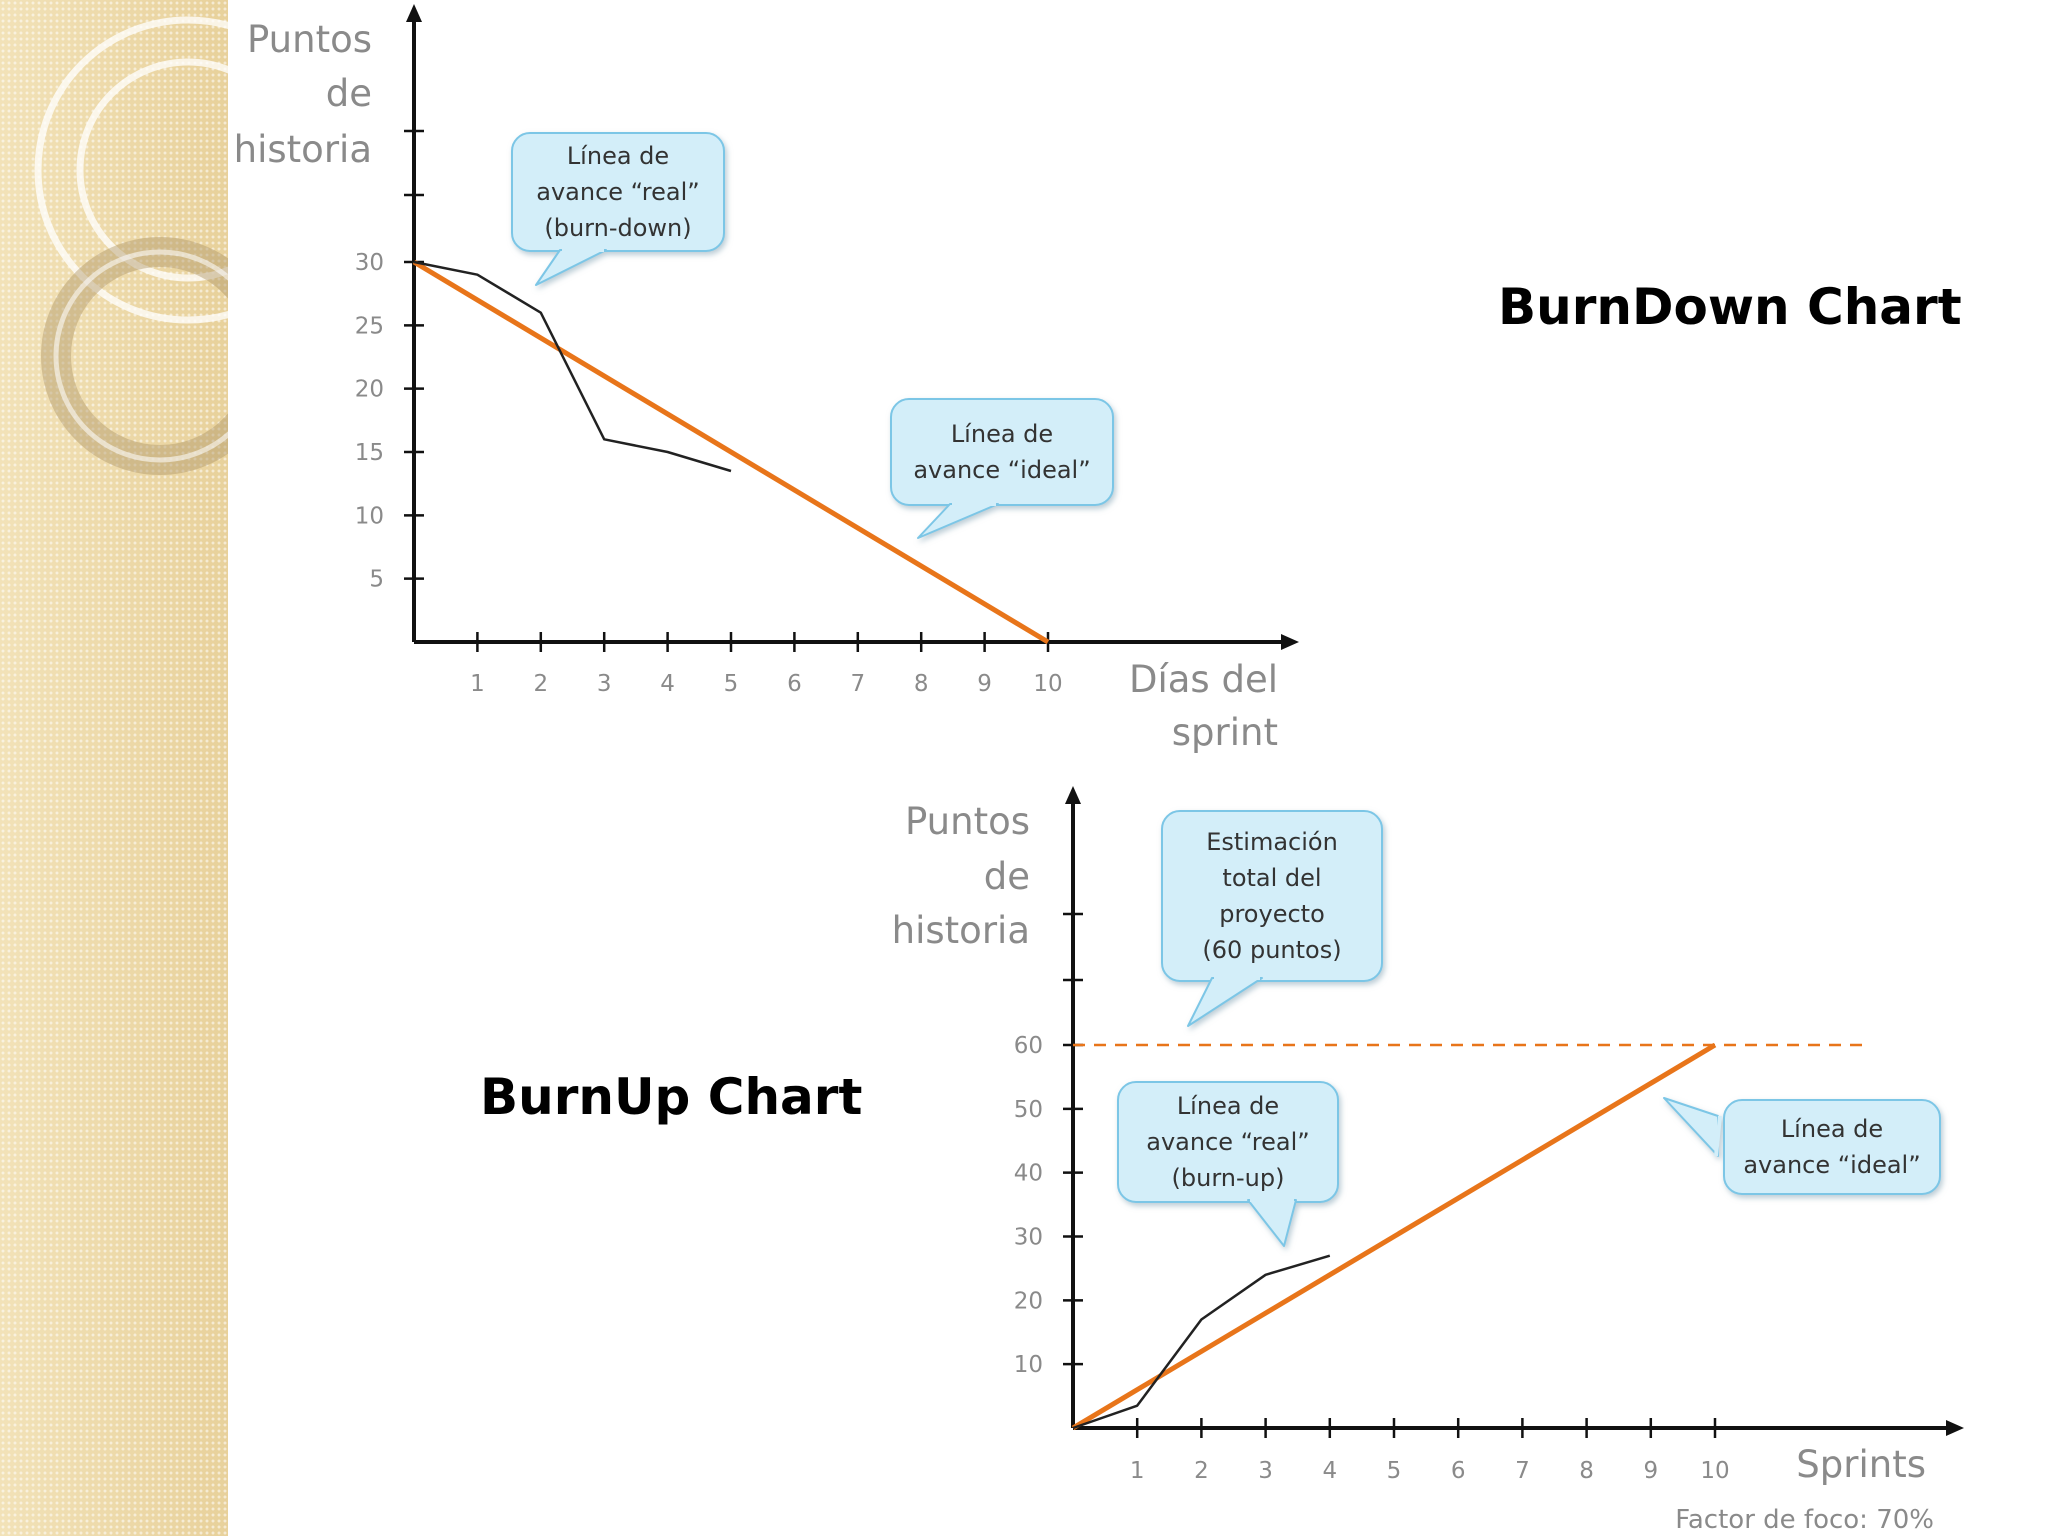 The width and height of the screenshot is (2048, 1536). Describe the element at coordinates (114, 768) in the screenshot. I see `sidebar-decoration` at that location.